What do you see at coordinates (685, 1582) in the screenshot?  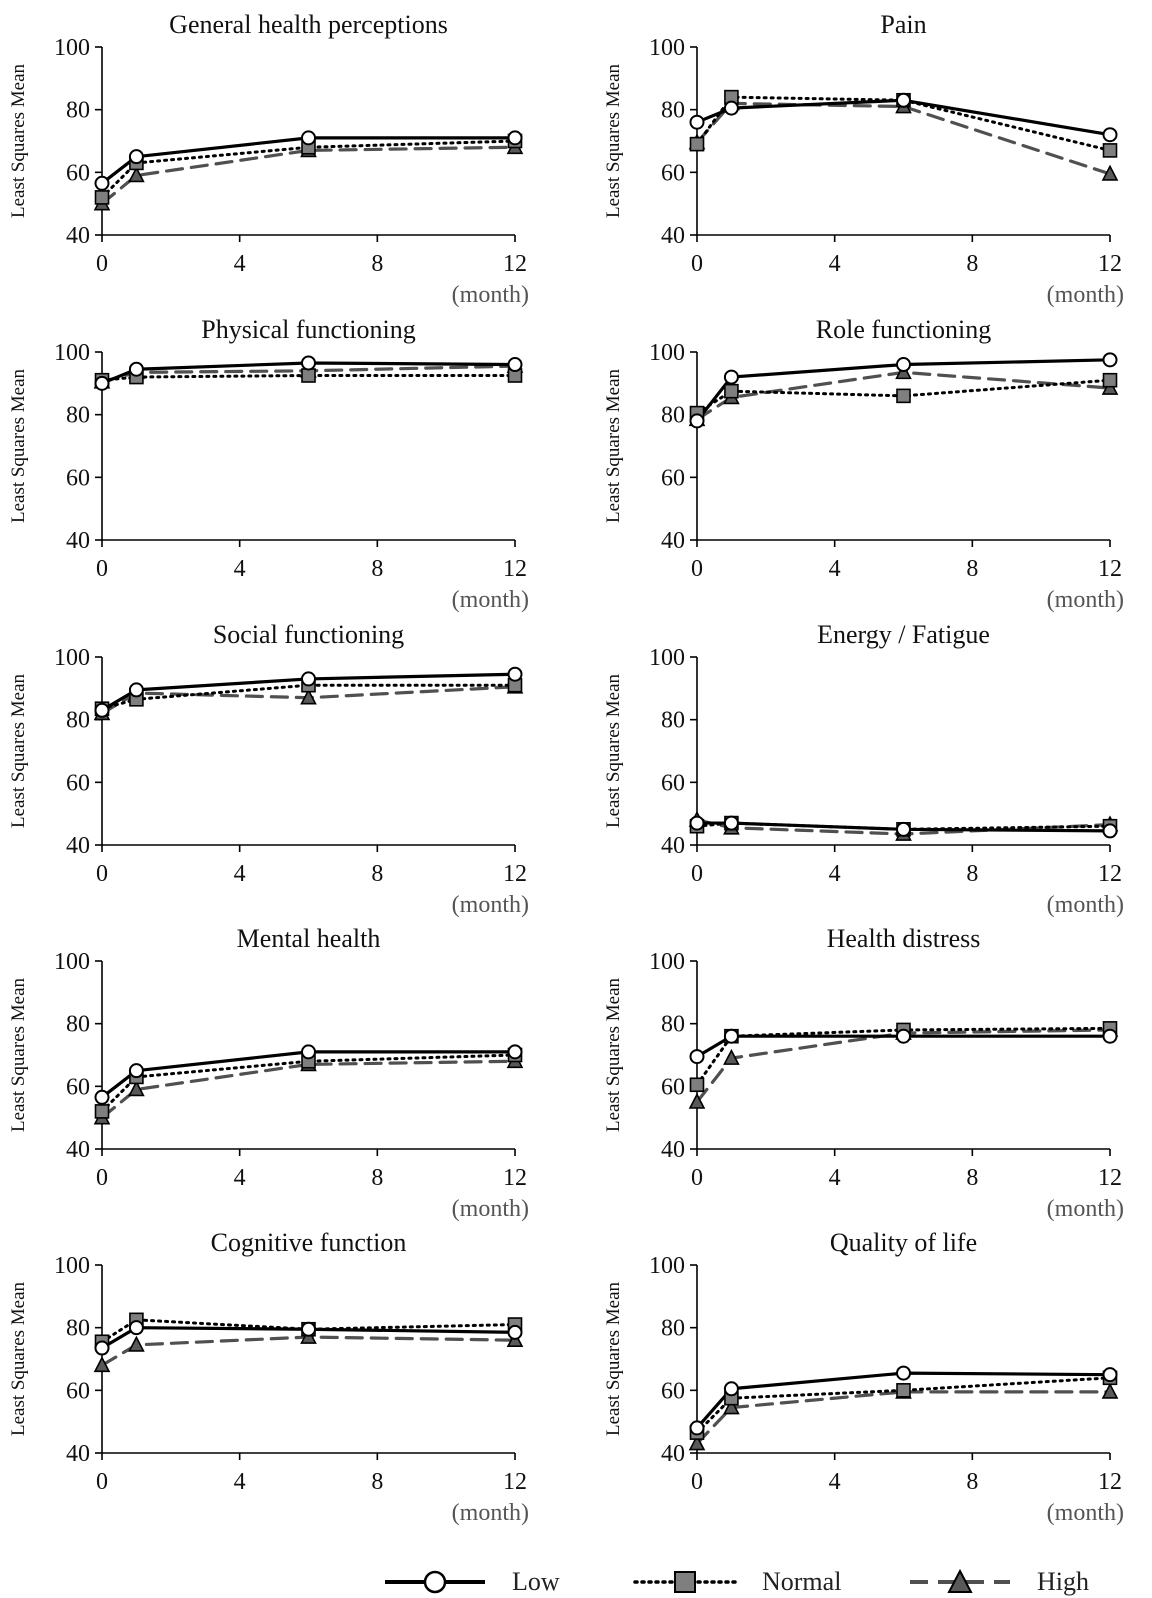 I see `legend-marker-normal-icon` at bounding box center [685, 1582].